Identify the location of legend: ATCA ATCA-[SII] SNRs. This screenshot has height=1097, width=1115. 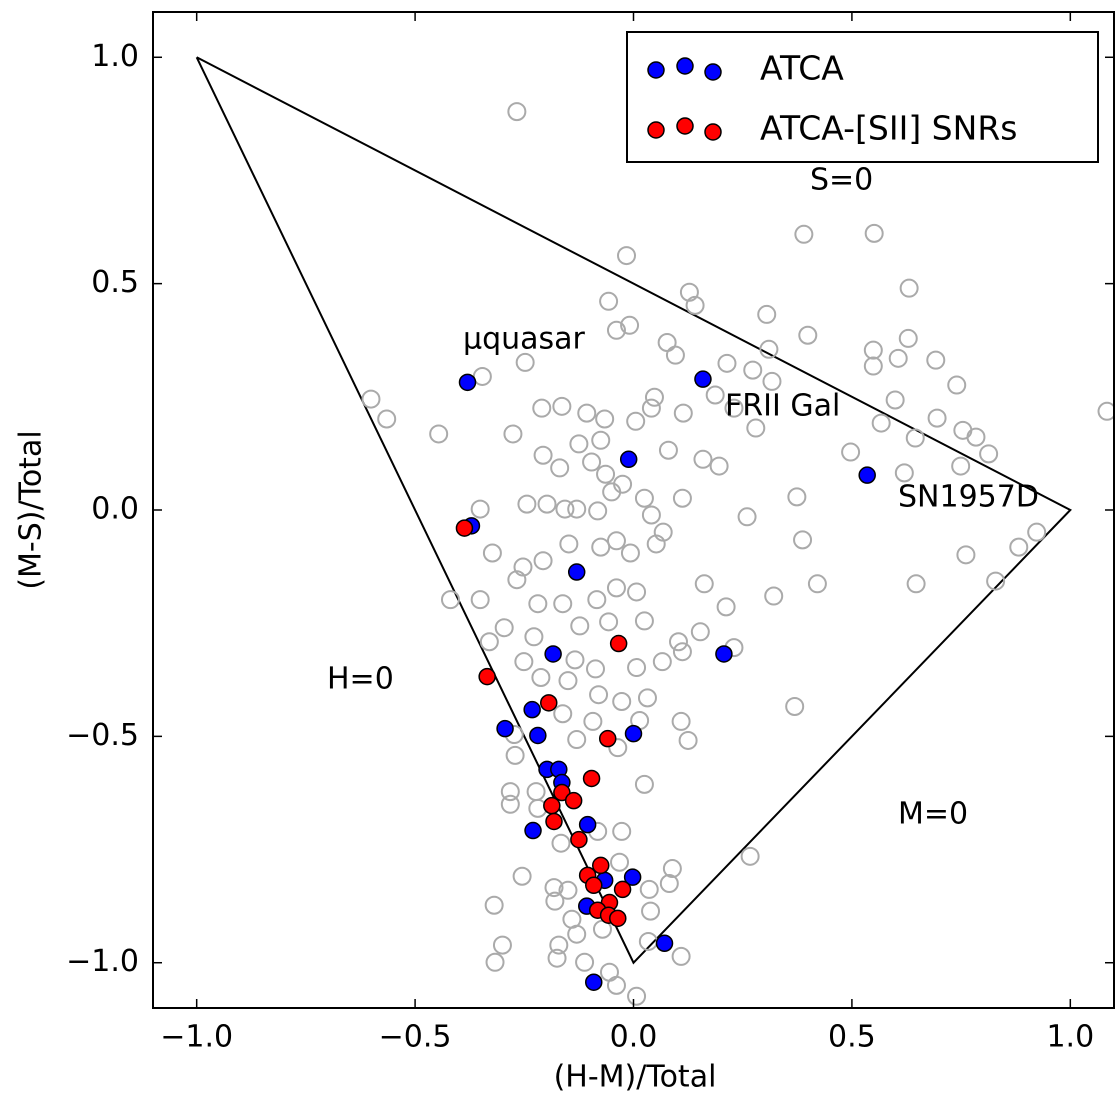
(862, 97).